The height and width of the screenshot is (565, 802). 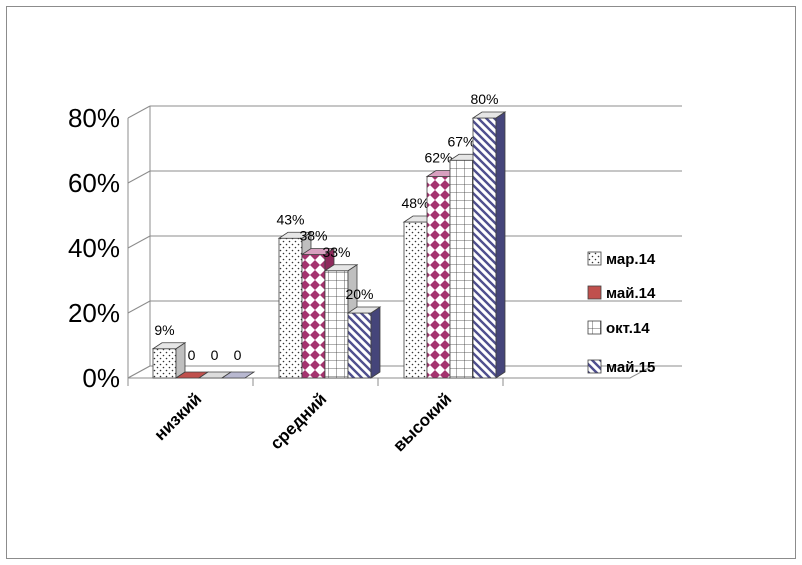 What do you see at coordinates (94, 313) in the screenshot?
I see `y-tick-label: 20%` at bounding box center [94, 313].